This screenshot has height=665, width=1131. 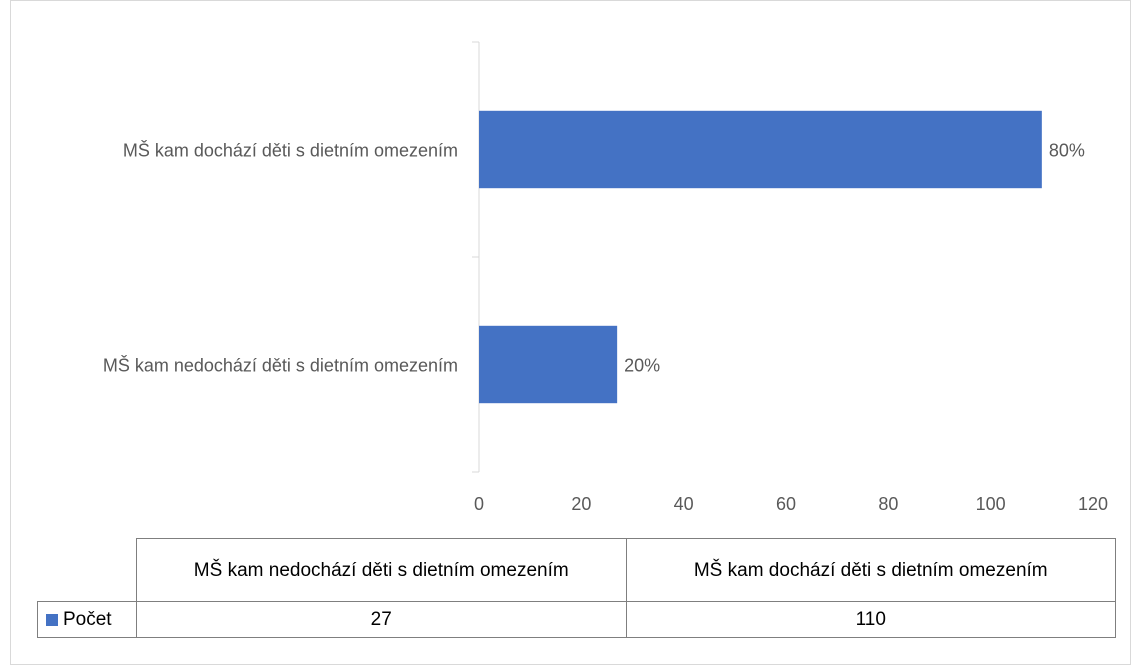 What do you see at coordinates (381, 619) in the screenshot?
I see `table-value: 27` at bounding box center [381, 619].